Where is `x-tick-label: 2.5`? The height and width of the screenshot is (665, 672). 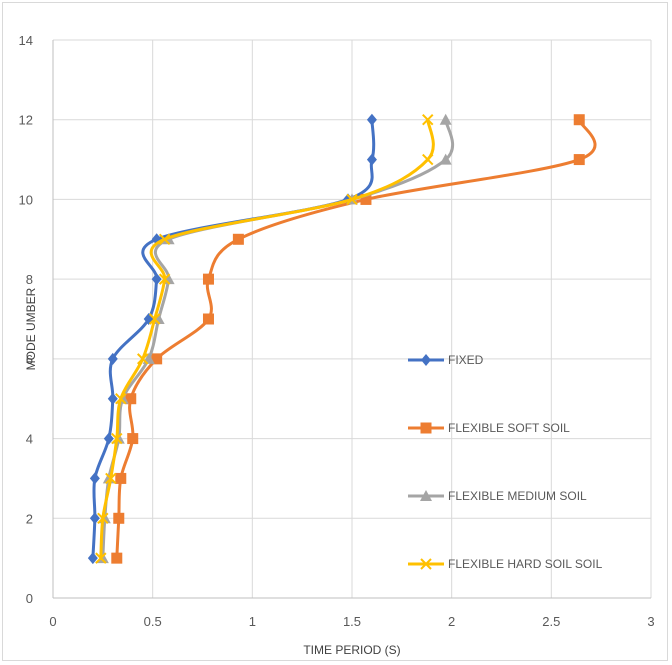
x-tick-label: 2.5 is located at coordinates (551, 621).